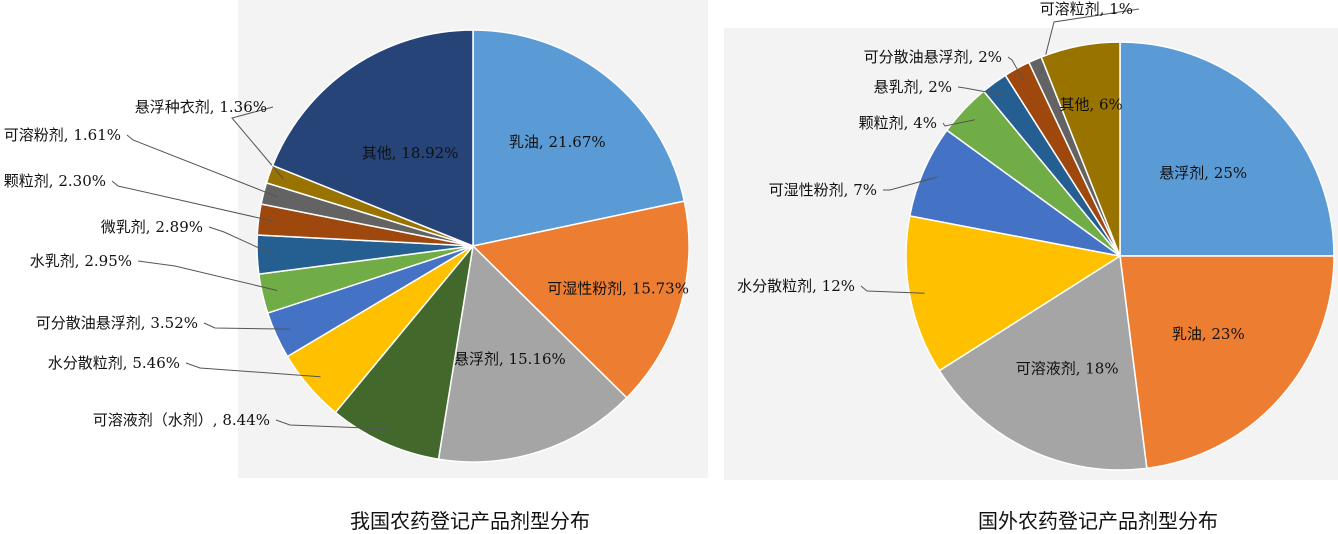 The image size is (1338, 534). What do you see at coordinates (618, 288) in the screenshot?
I see `domestic-slice-1-label: 可湿性粉剂, 15.73%` at bounding box center [618, 288].